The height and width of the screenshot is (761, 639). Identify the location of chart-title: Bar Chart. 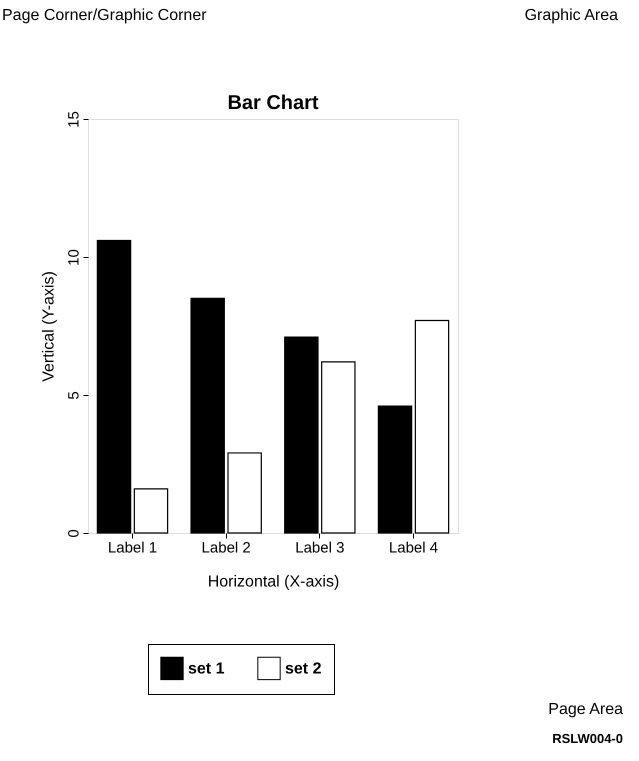
(273, 103).